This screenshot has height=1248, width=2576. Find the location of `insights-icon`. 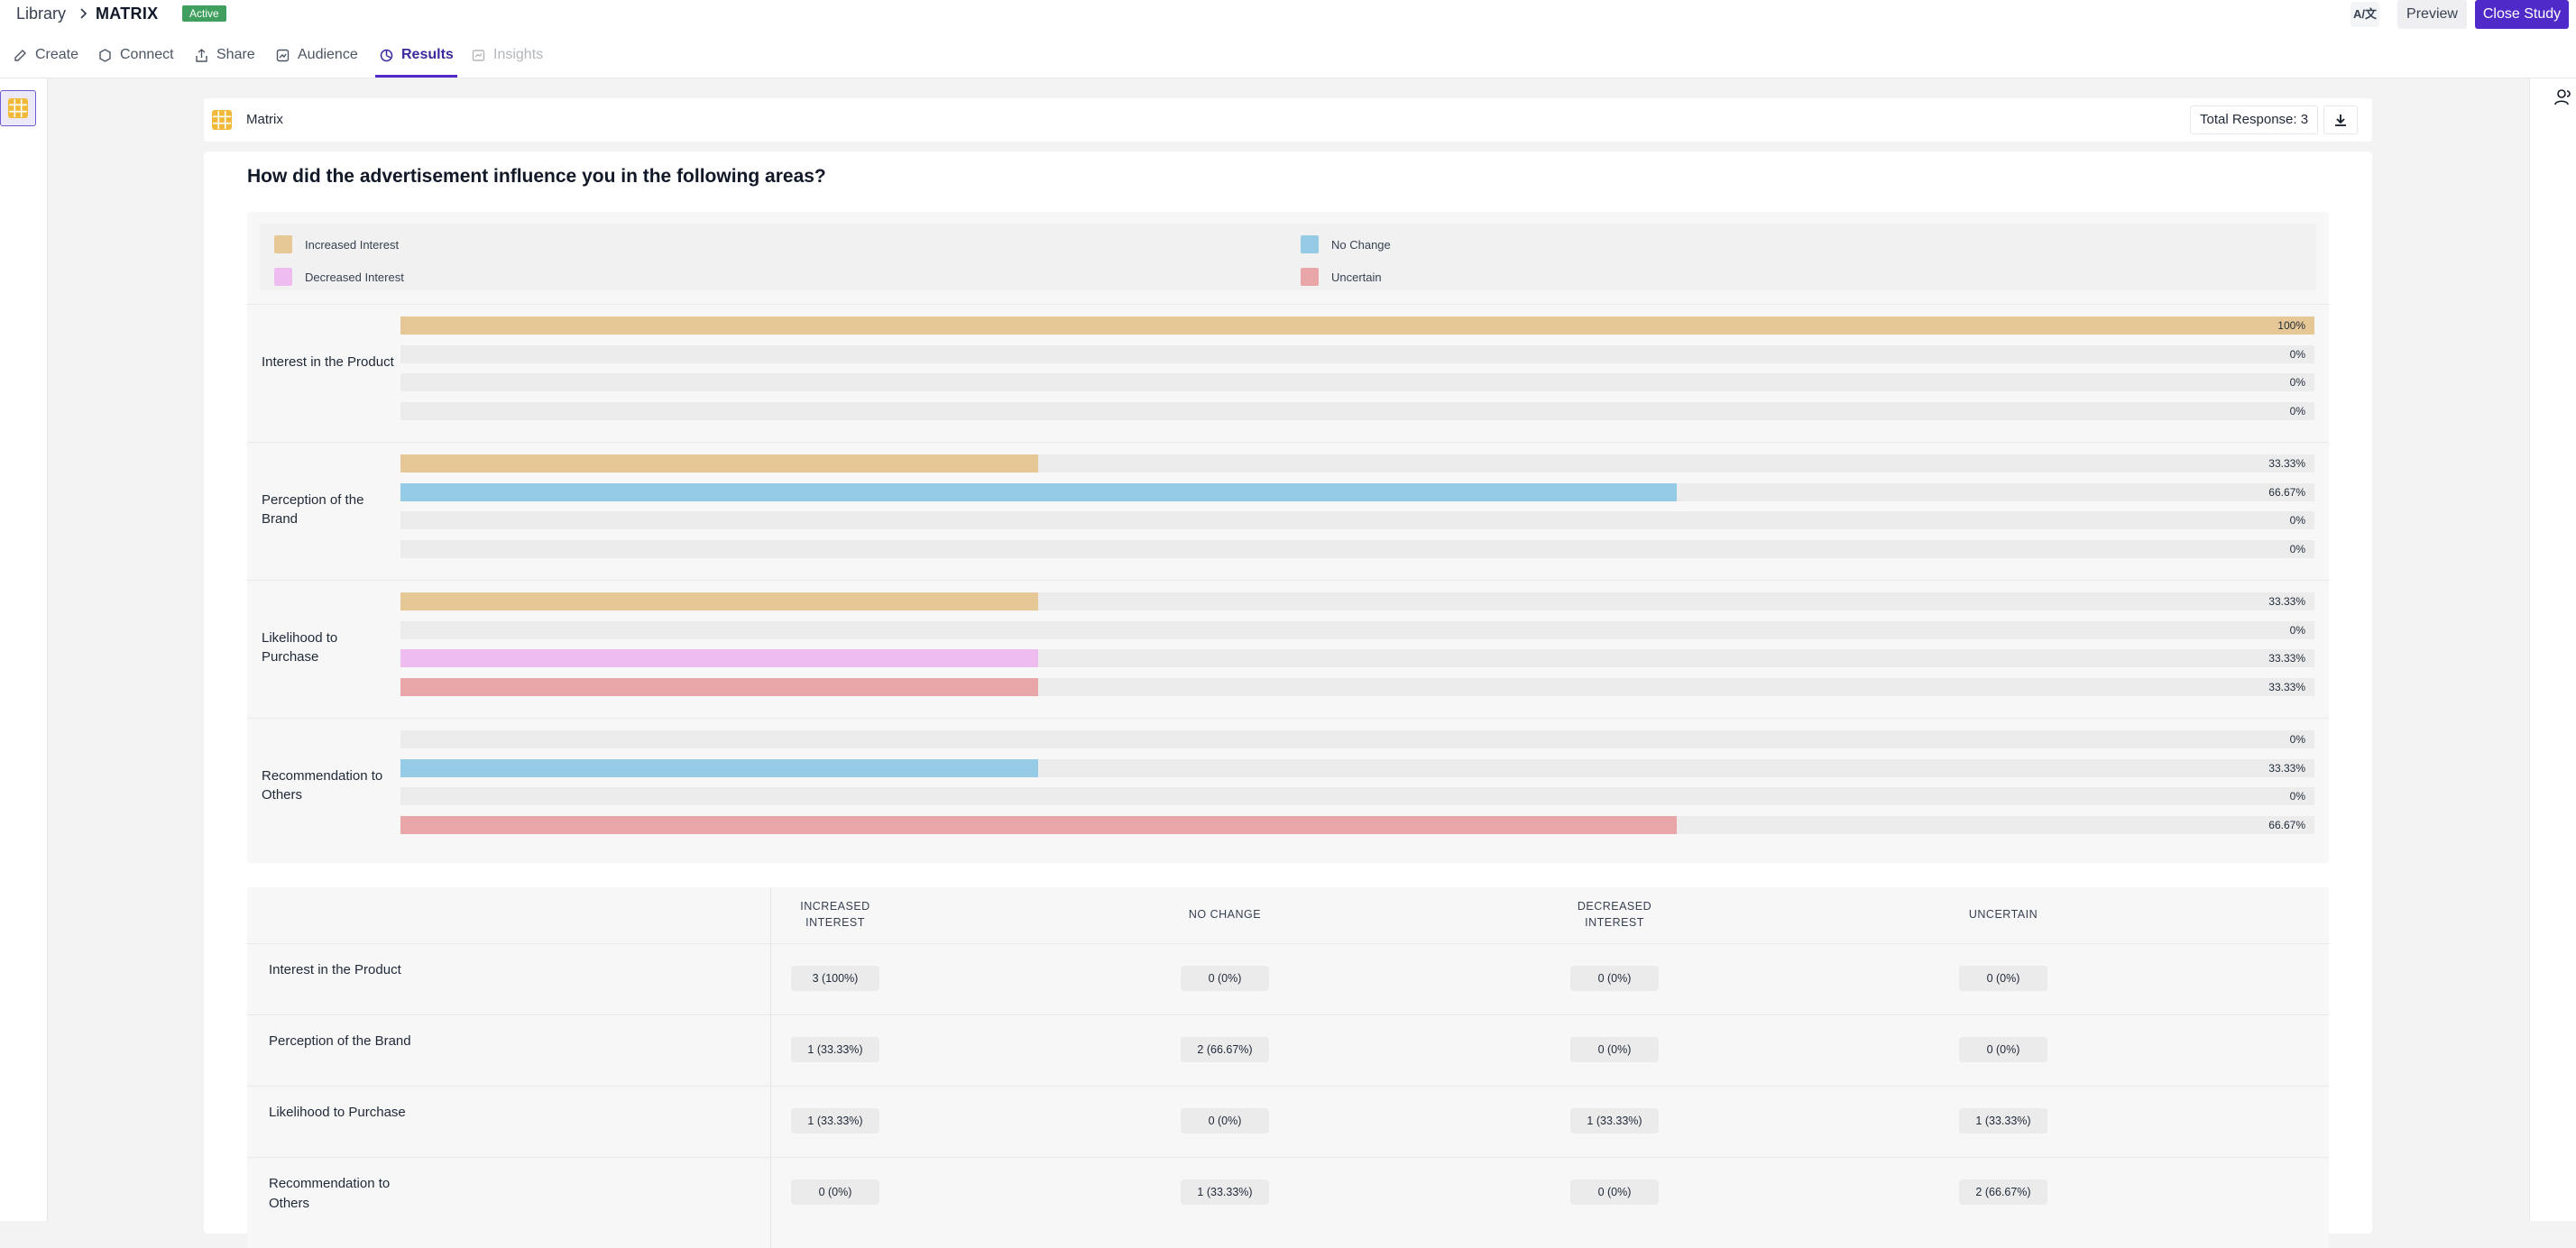

insights-icon is located at coordinates (478, 55).